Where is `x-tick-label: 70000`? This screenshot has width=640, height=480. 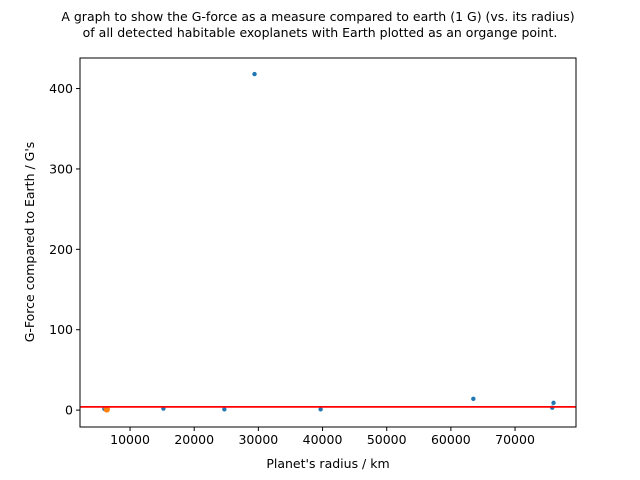 x-tick-label: 70000 is located at coordinates (515, 439).